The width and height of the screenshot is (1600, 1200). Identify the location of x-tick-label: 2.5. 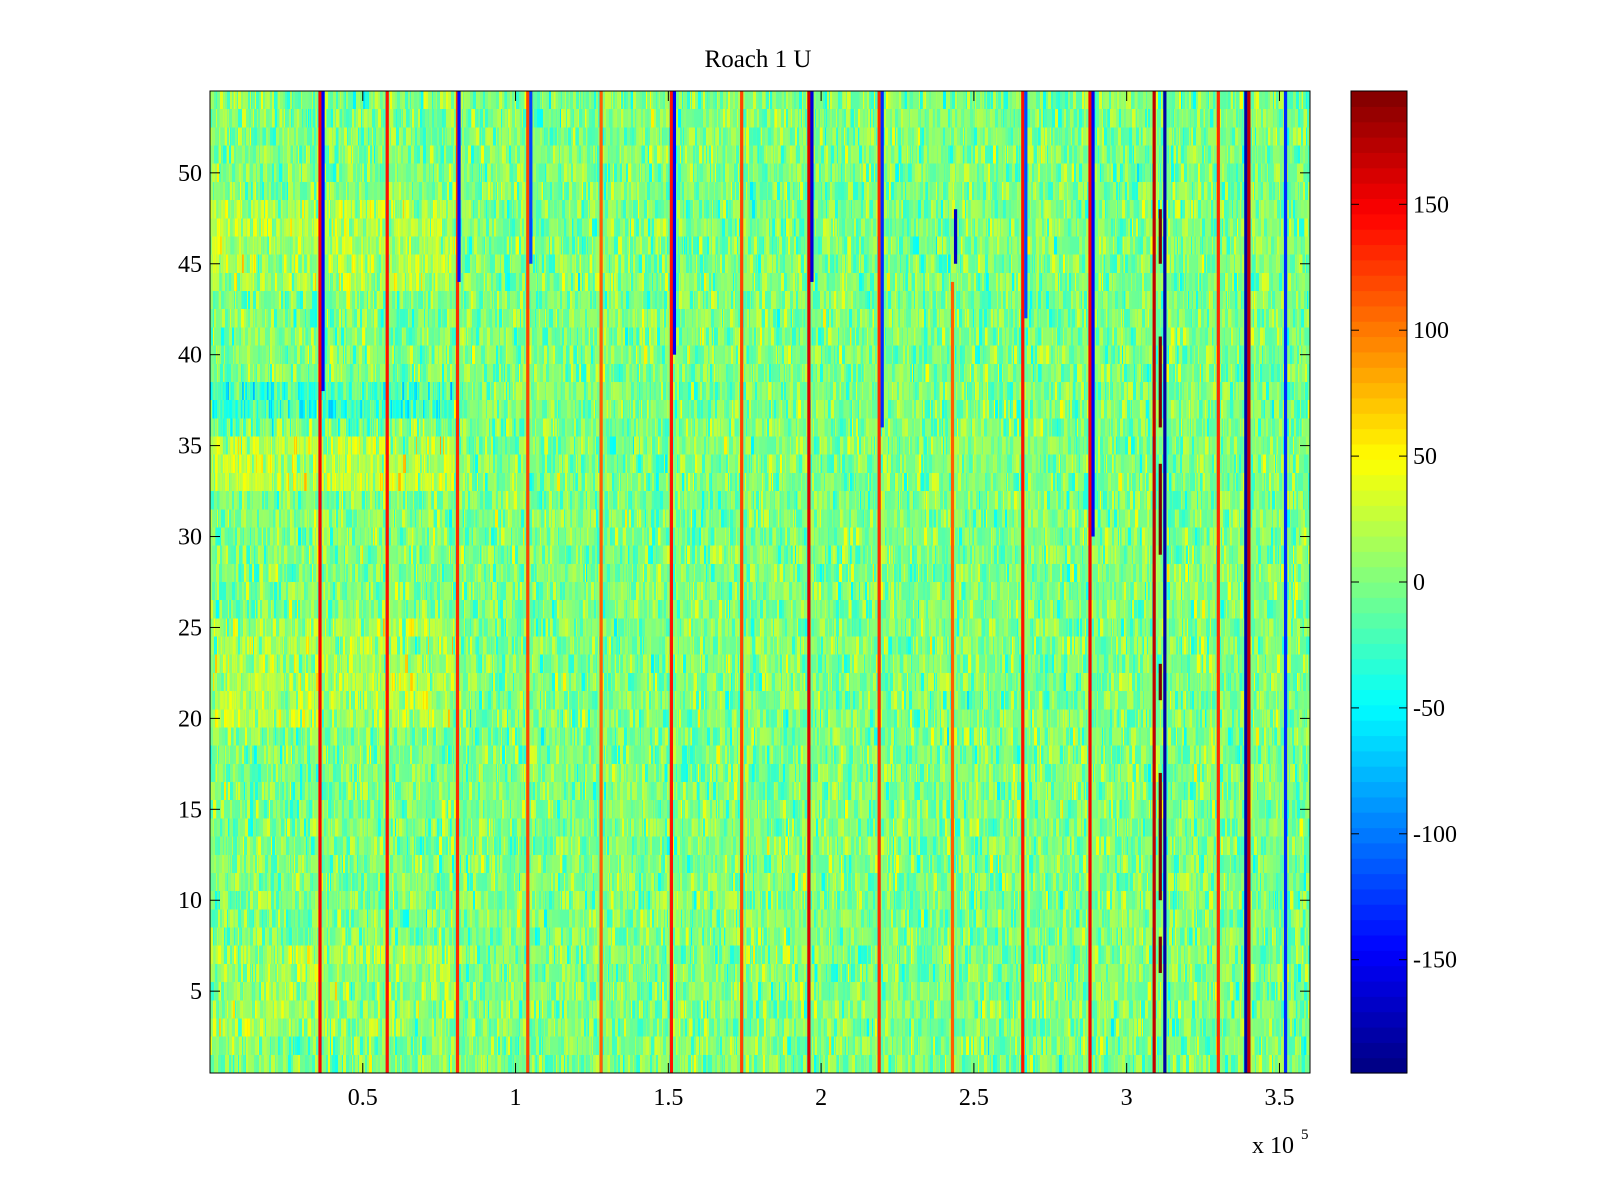
(974, 1098).